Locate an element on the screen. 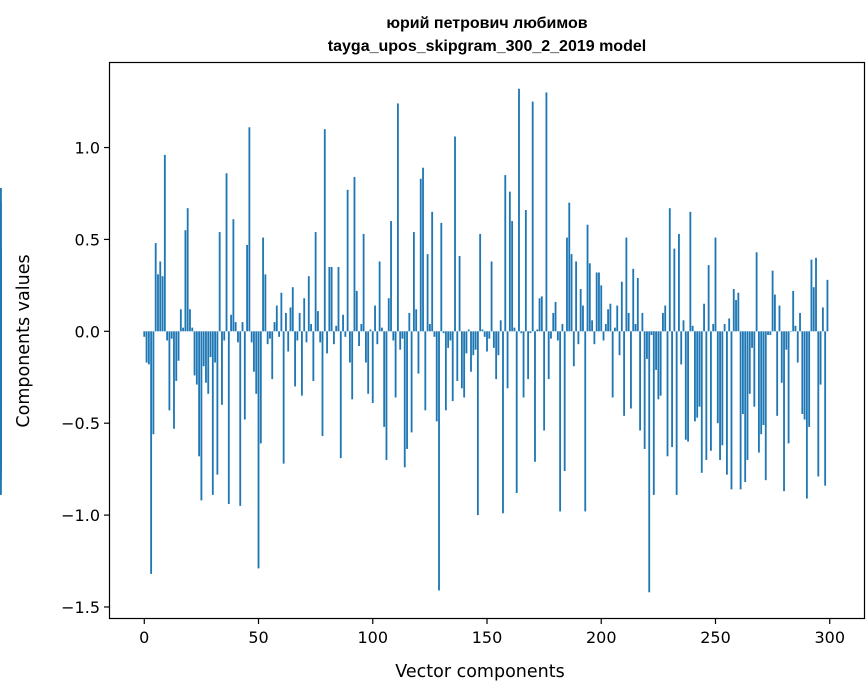 The height and width of the screenshot is (696, 867). x-tick-label: 200 is located at coordinates (601, 637).